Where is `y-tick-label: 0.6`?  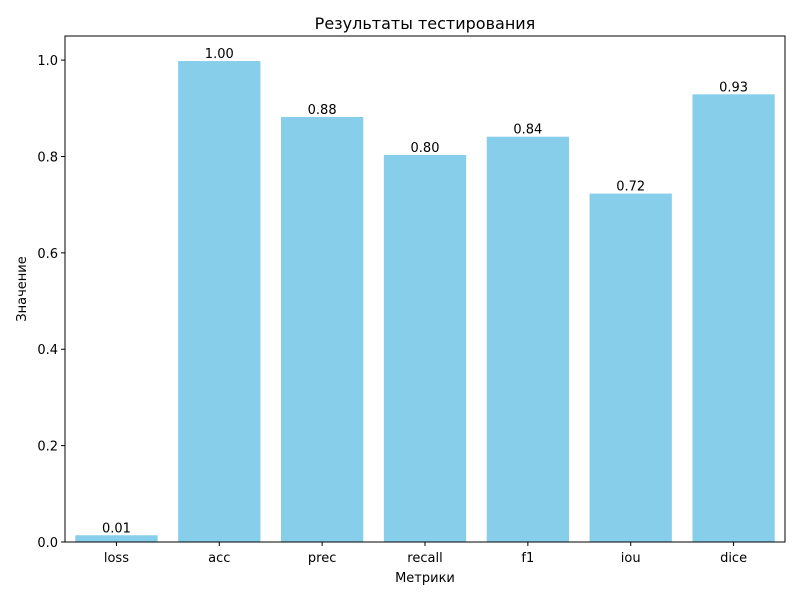 y-tick-label: 0.6 is located at coordinates (47, 254).